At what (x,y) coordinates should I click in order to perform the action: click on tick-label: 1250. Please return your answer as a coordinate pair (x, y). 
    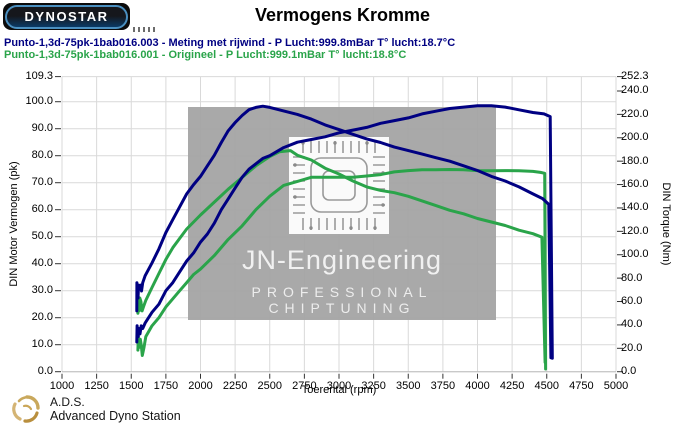
    Looking at the image, I should click on (96, 385).